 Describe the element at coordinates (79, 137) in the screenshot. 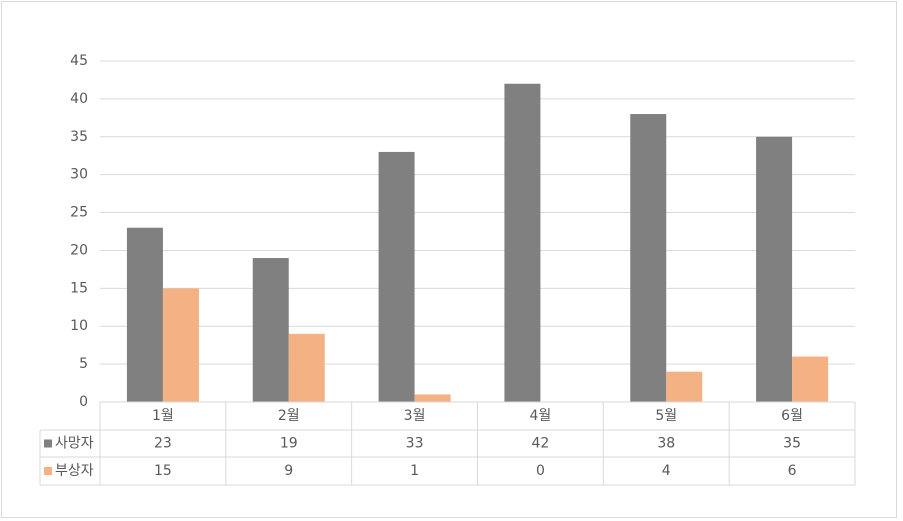

I see `y-tick-label: 35` at that location.